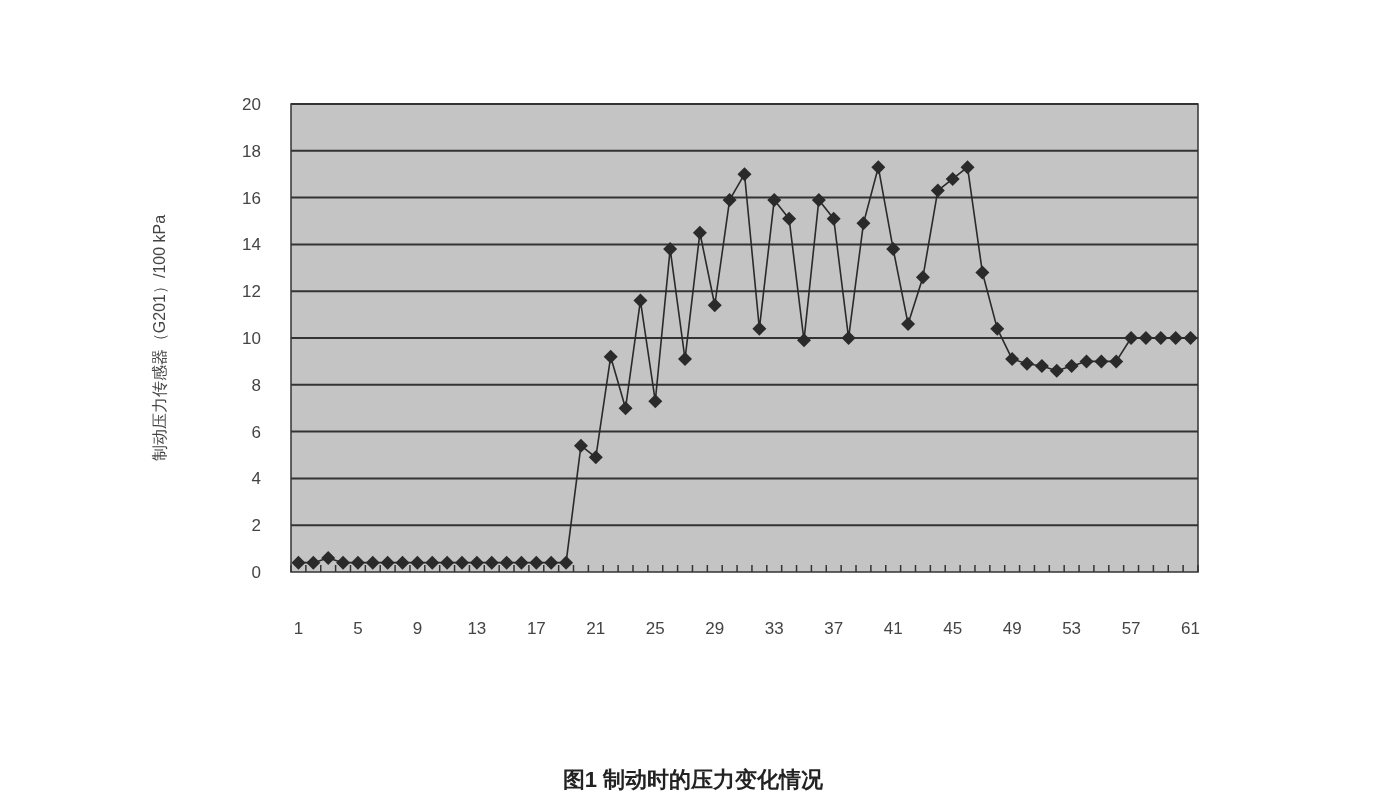 The image size is (1386, 799). I want to click on y-tick-label: 0, so click(256, 572).